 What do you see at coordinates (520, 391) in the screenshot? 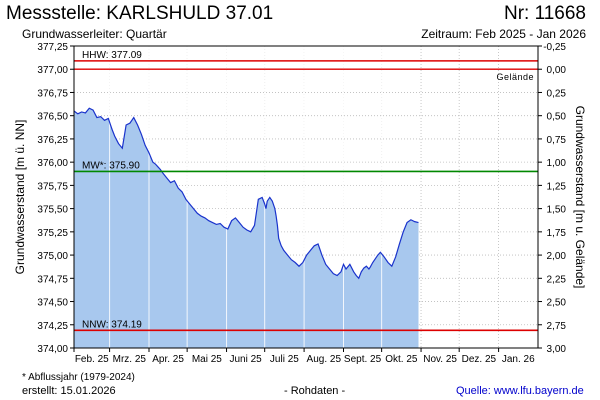
I see `source-link: Quelle: www.lfu.bayern.de` at bounding box center [520, 391].